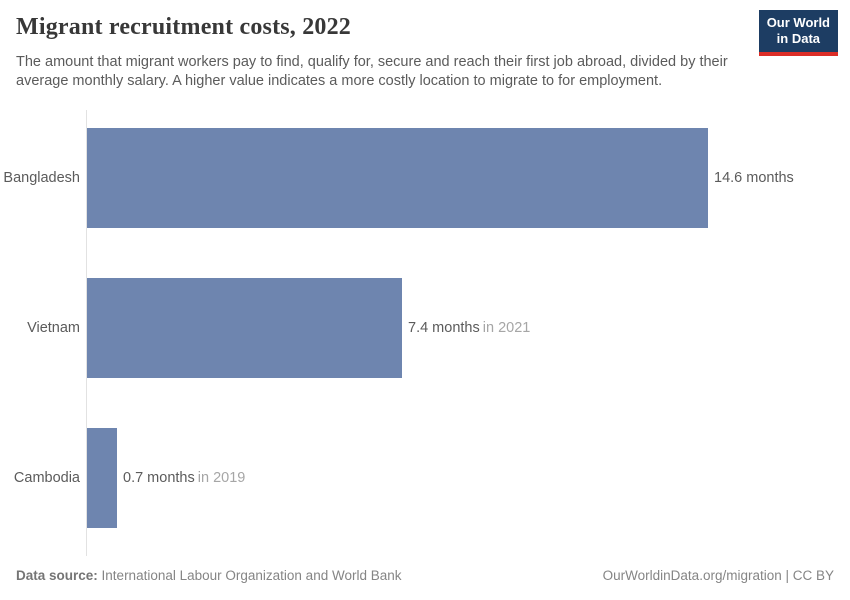 This screenshot has height=600, width=850. What do you see at coordinates (57, 575) in the screenshot?
I see `data-source-label: Data source:` at bounding box center [57, 575].